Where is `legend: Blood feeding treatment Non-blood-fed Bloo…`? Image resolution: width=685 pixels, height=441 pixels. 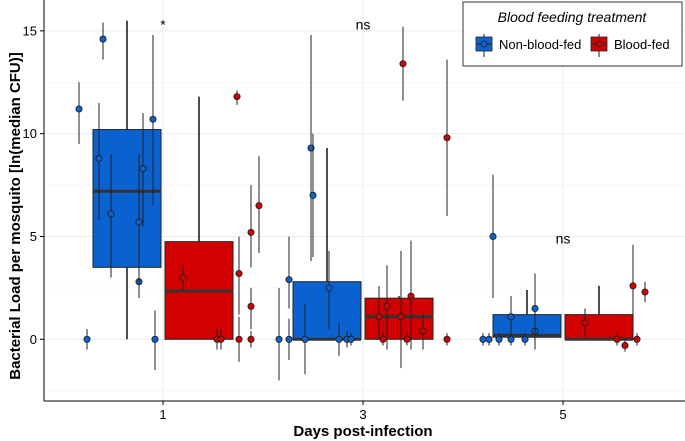 legend: Blood feeding treatment Non-blood-fed Bloo… is located at coordinates (572, 34).